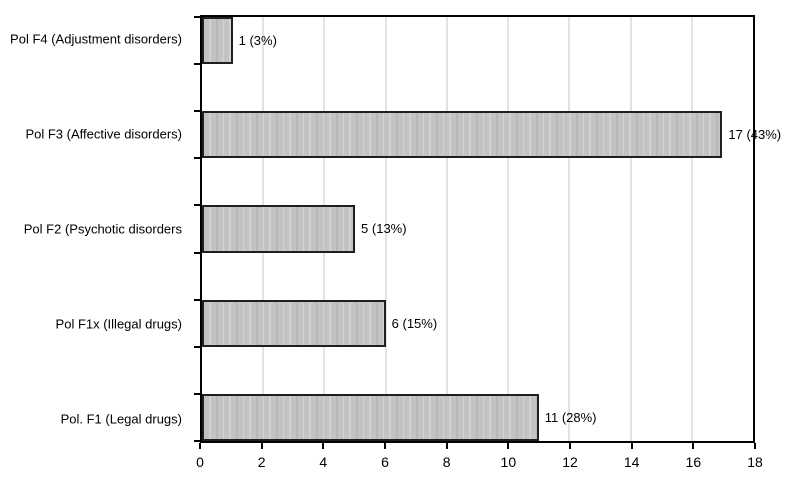 The width and height of the screenshot is (790, 480). Describe the element at coordinates (755, 462) in the screenshot. I see `x-tick-label: 18` at that location.